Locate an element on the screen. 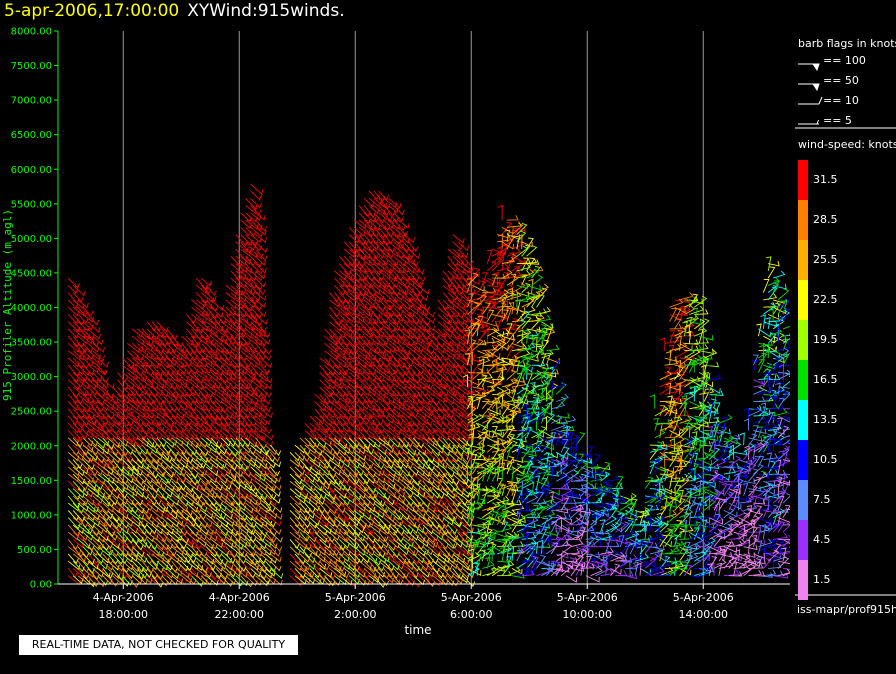 The image size is (896, 674). legend-graphics is located at coordinates (845, 331).